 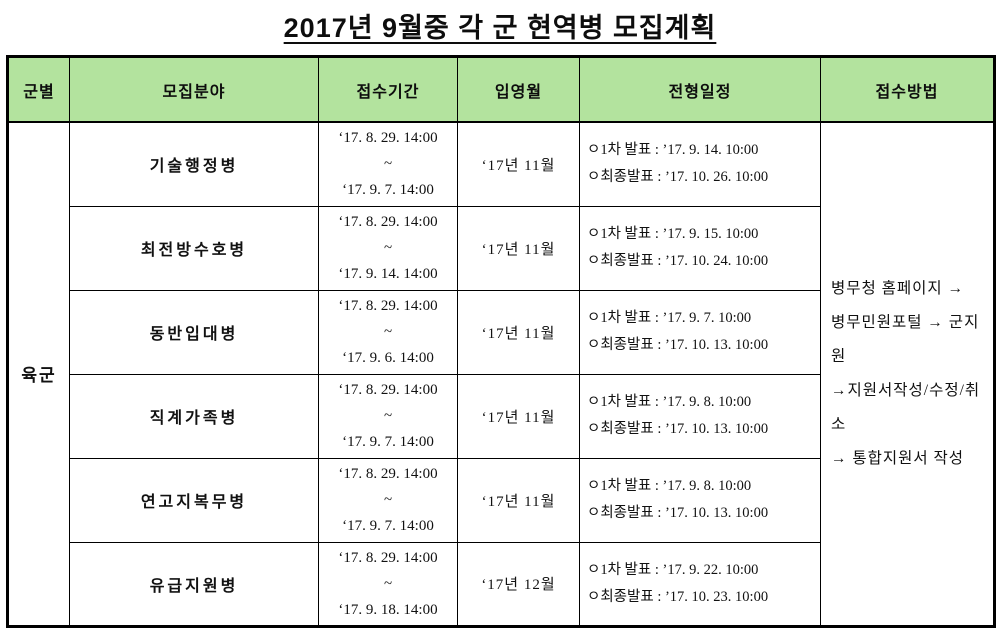 I want to click on period-end: ‘17. 9. 14. 14:00, so click(x=388, y=274).